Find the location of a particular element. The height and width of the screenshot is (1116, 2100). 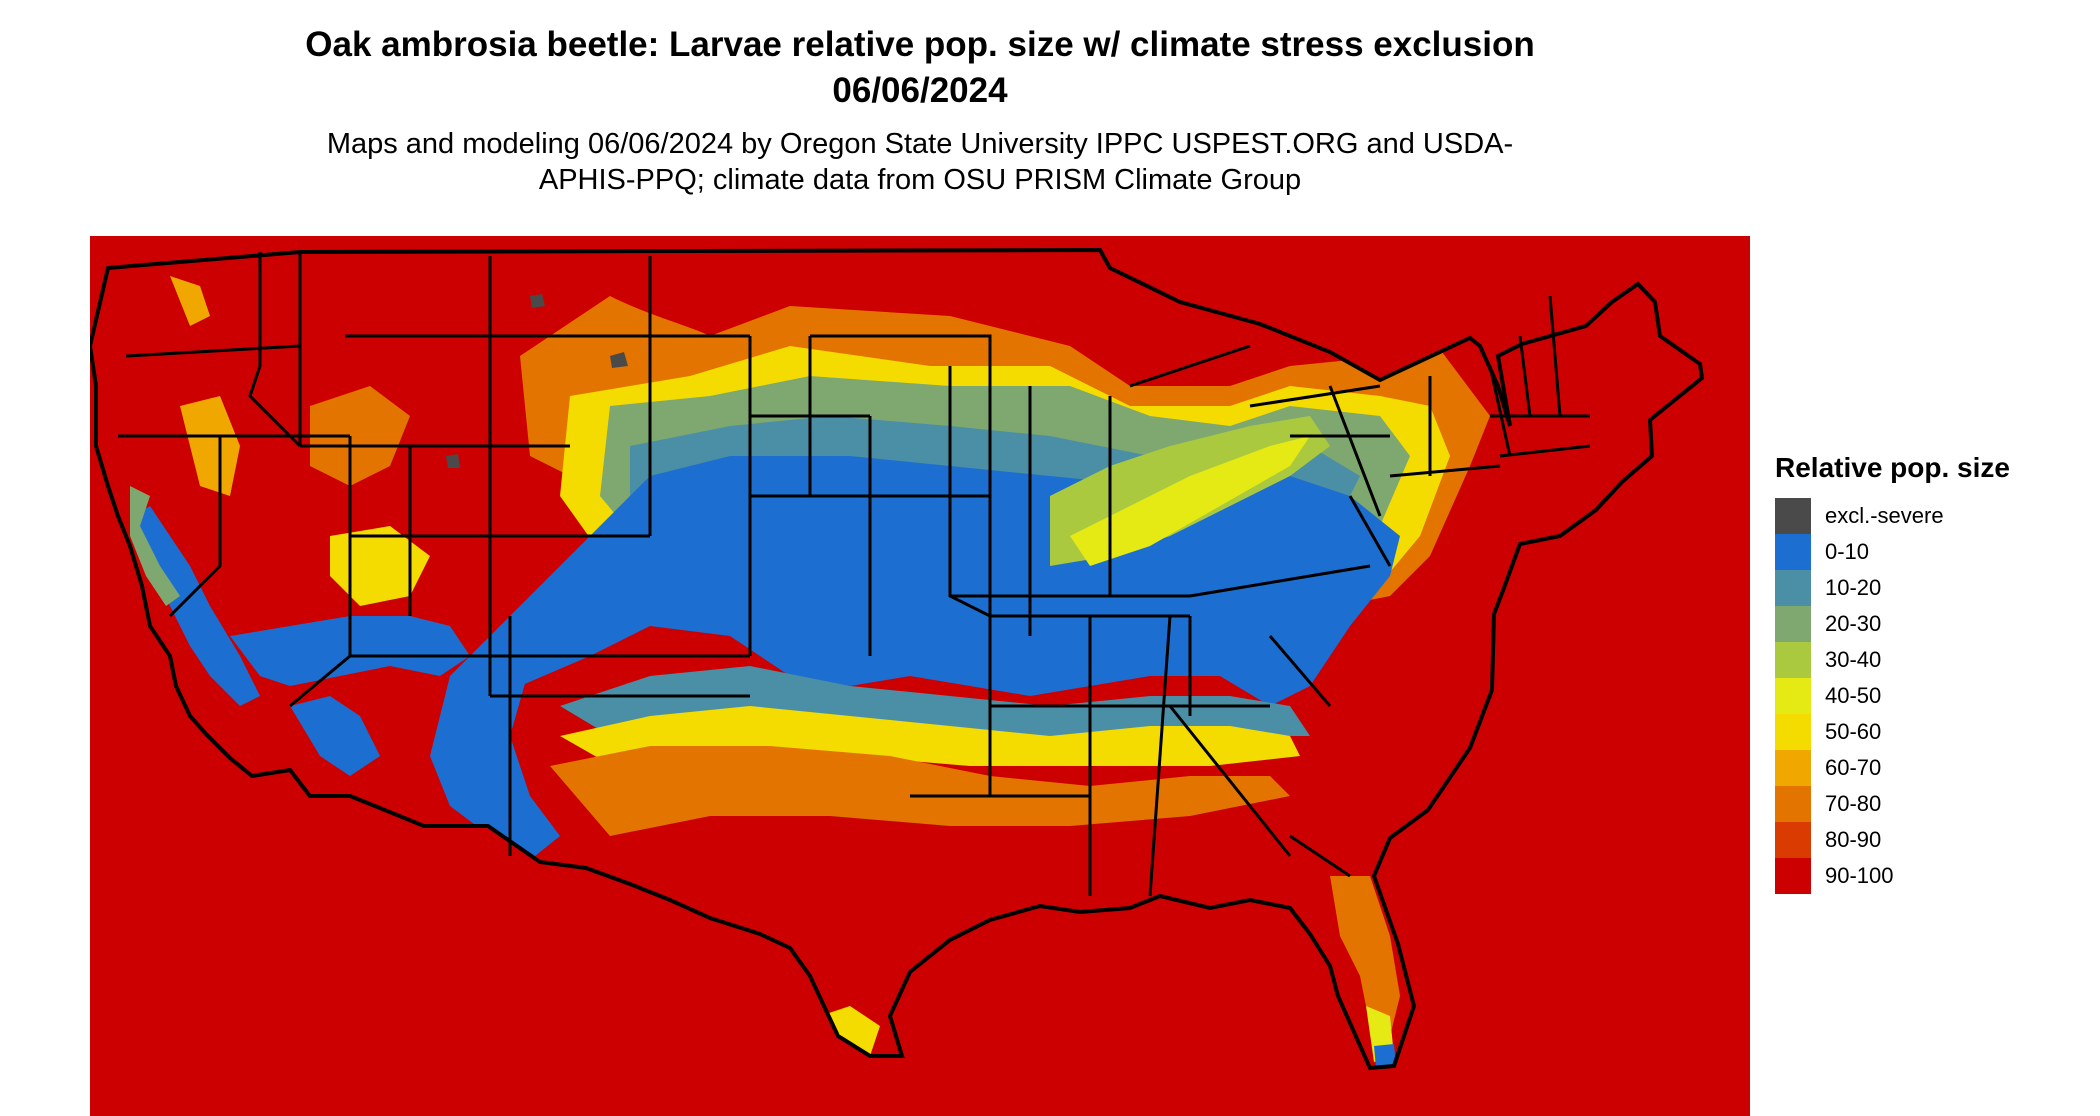

legend-item: excl.-severe is located at coordinates (1892, 516).